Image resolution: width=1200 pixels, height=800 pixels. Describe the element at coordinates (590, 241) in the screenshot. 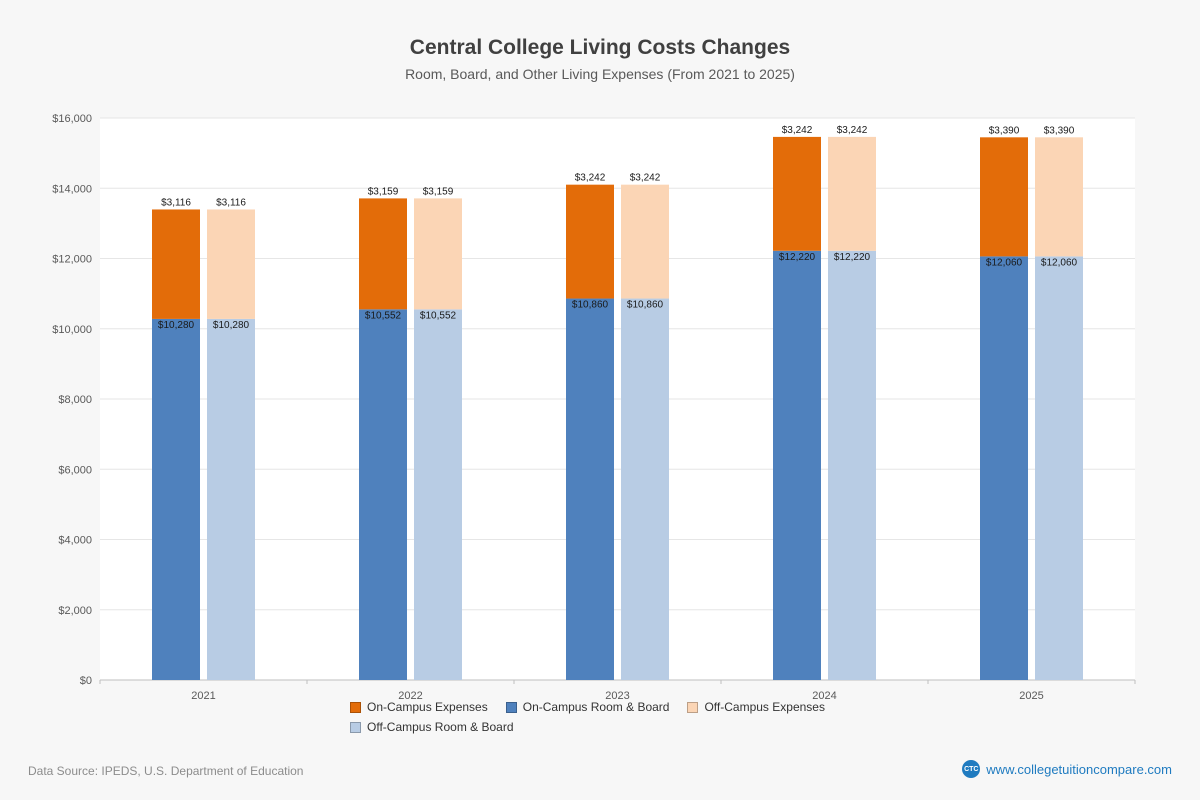

I see `bar-segment-on-1-2023` at that location.